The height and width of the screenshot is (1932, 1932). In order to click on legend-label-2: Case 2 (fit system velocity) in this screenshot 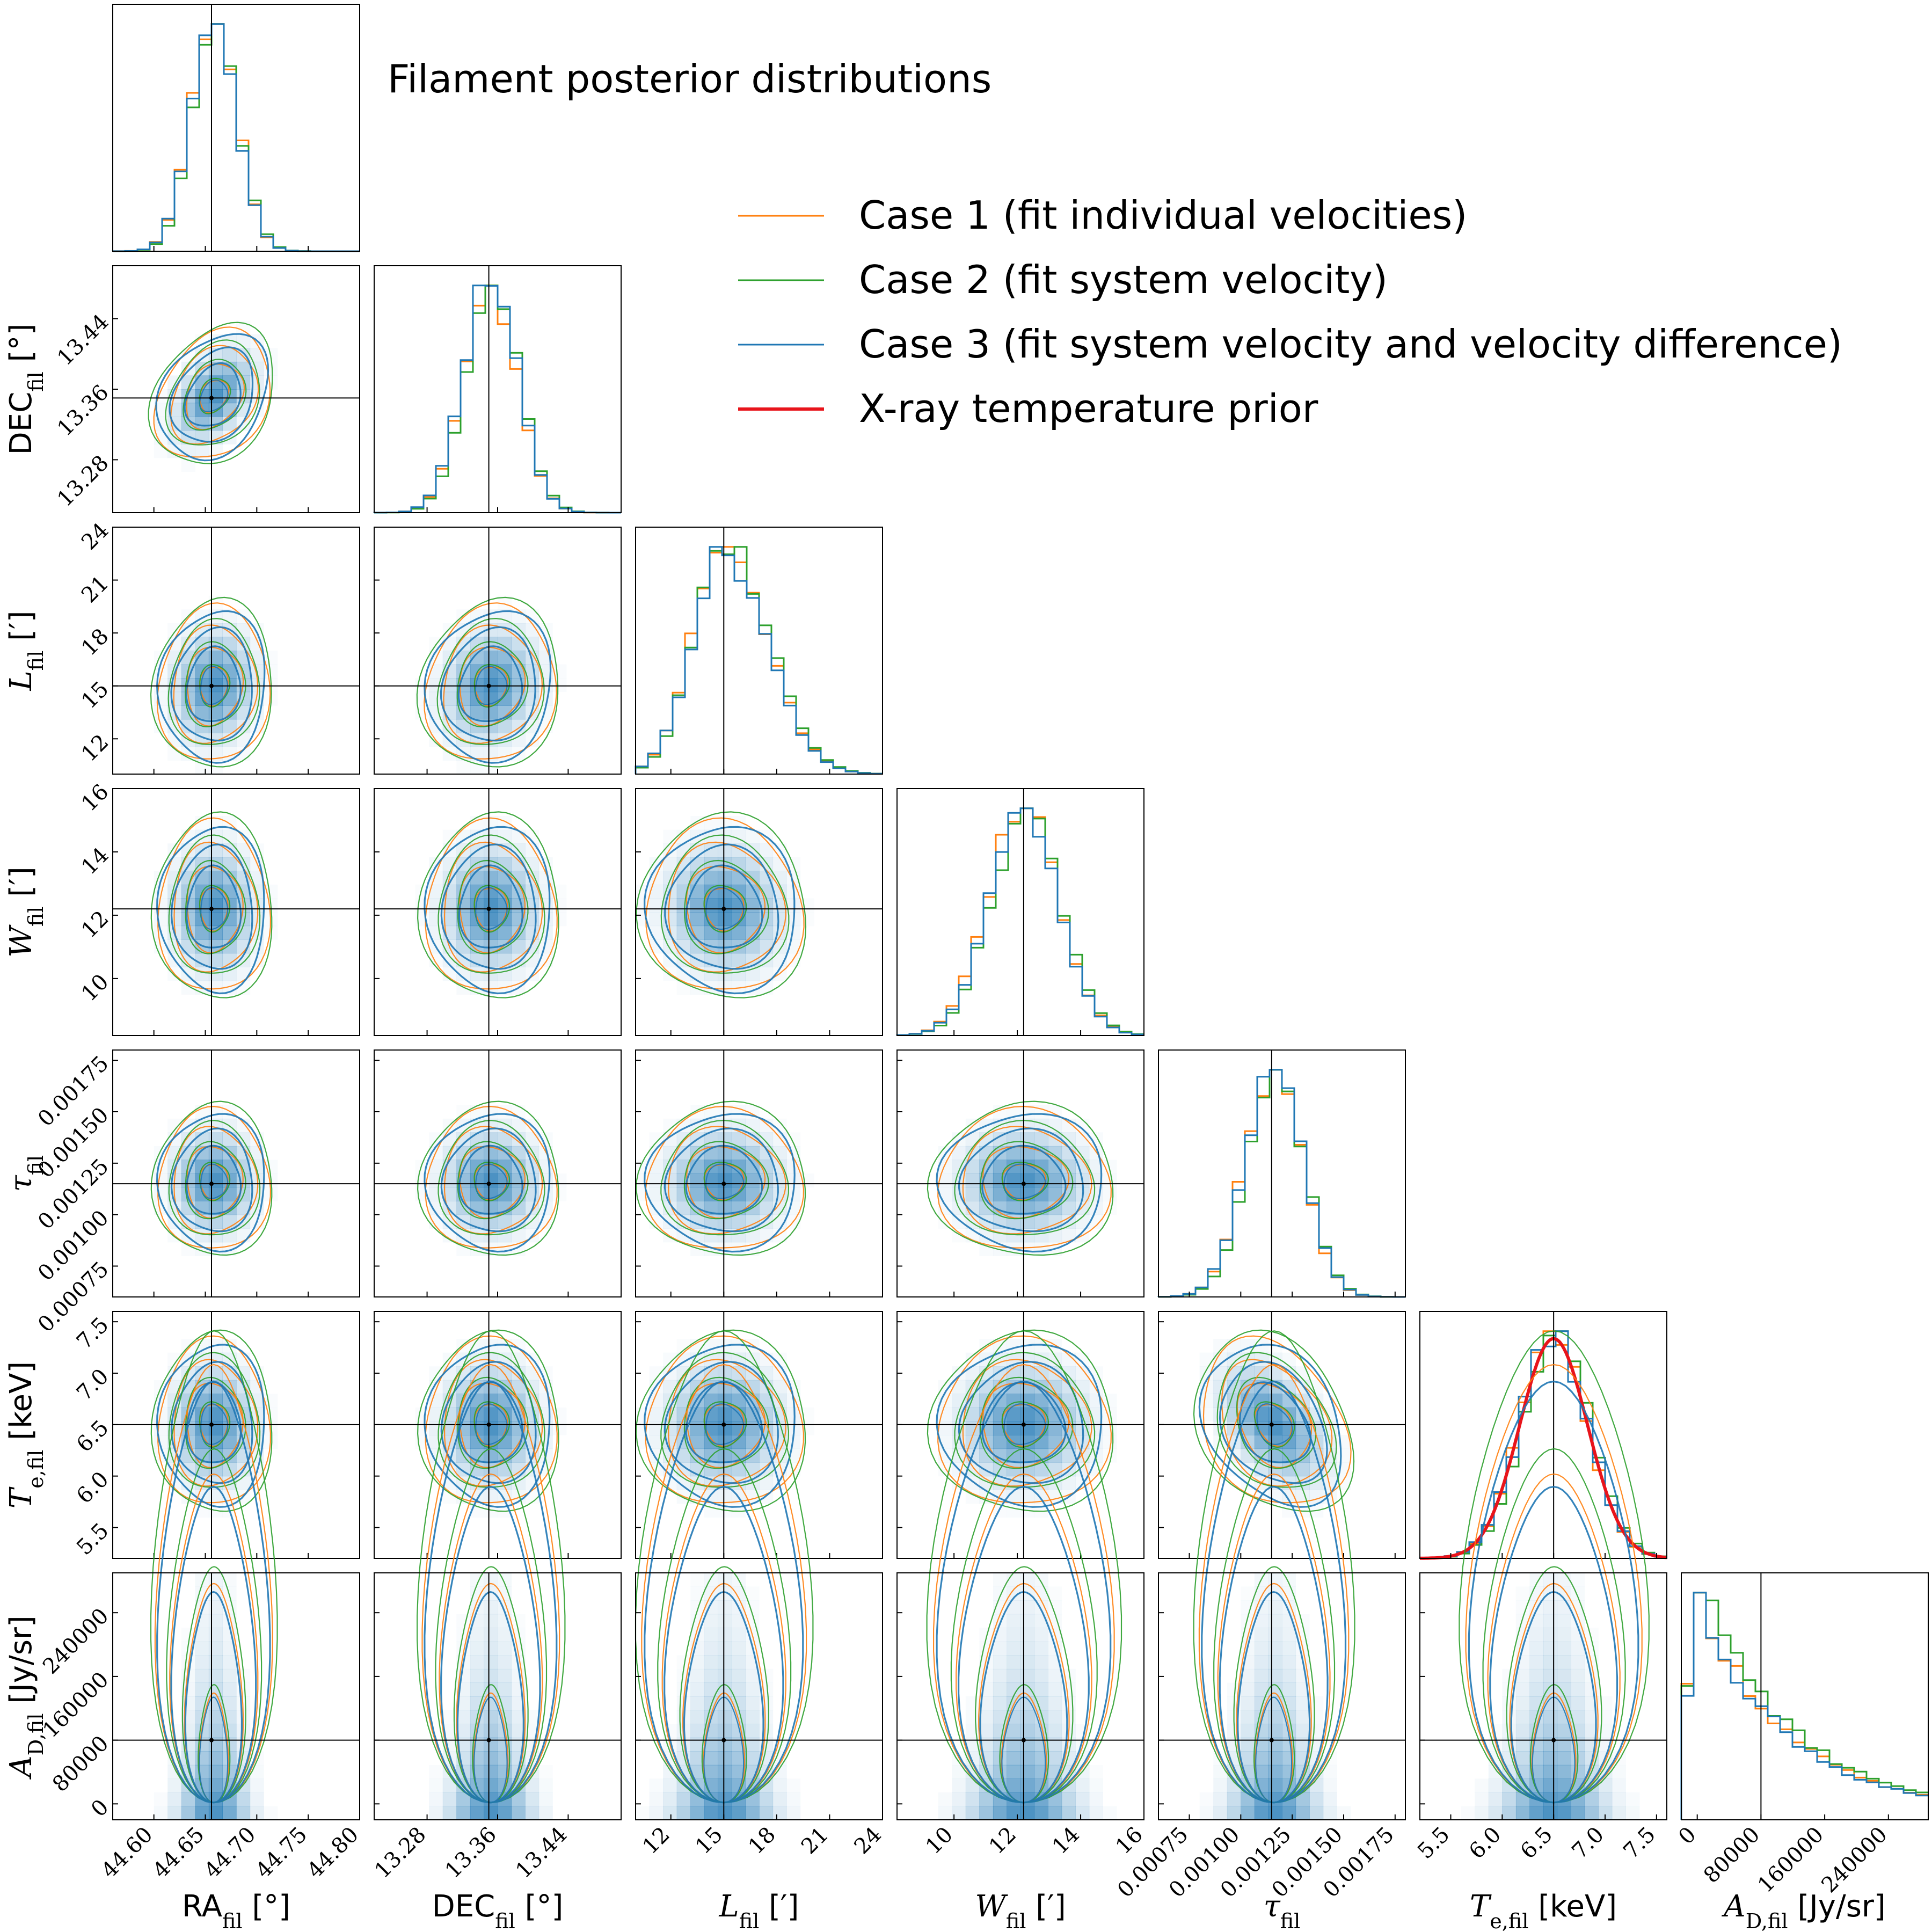, I will do `click(1123, 279)`.